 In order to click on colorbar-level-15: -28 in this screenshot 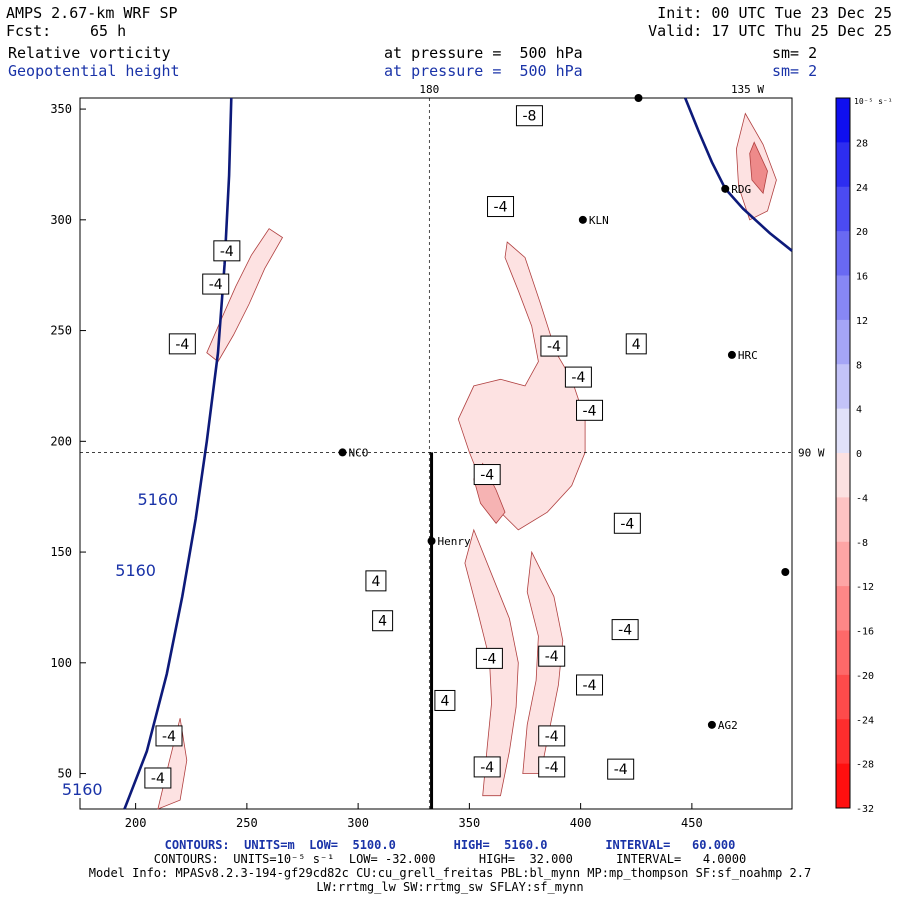, I will do `click(865, 765)`.